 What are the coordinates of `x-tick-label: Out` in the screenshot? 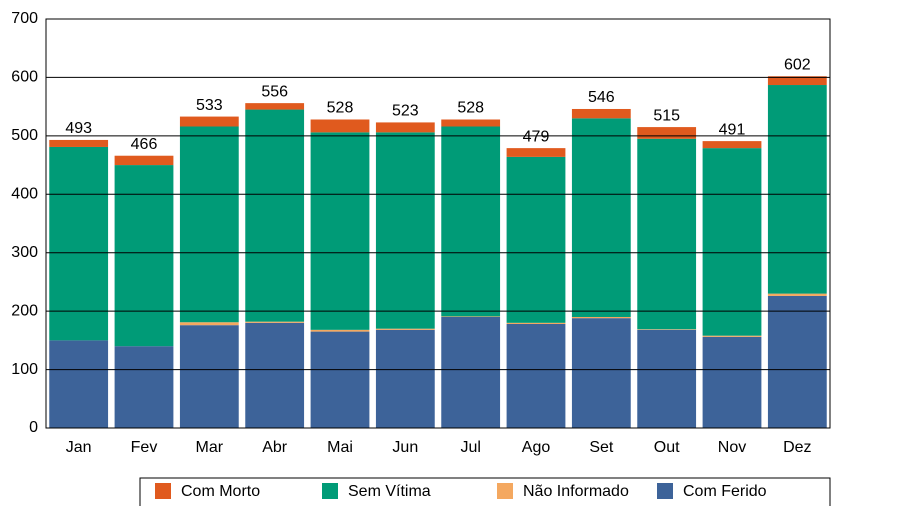 It's located at (667, 447).